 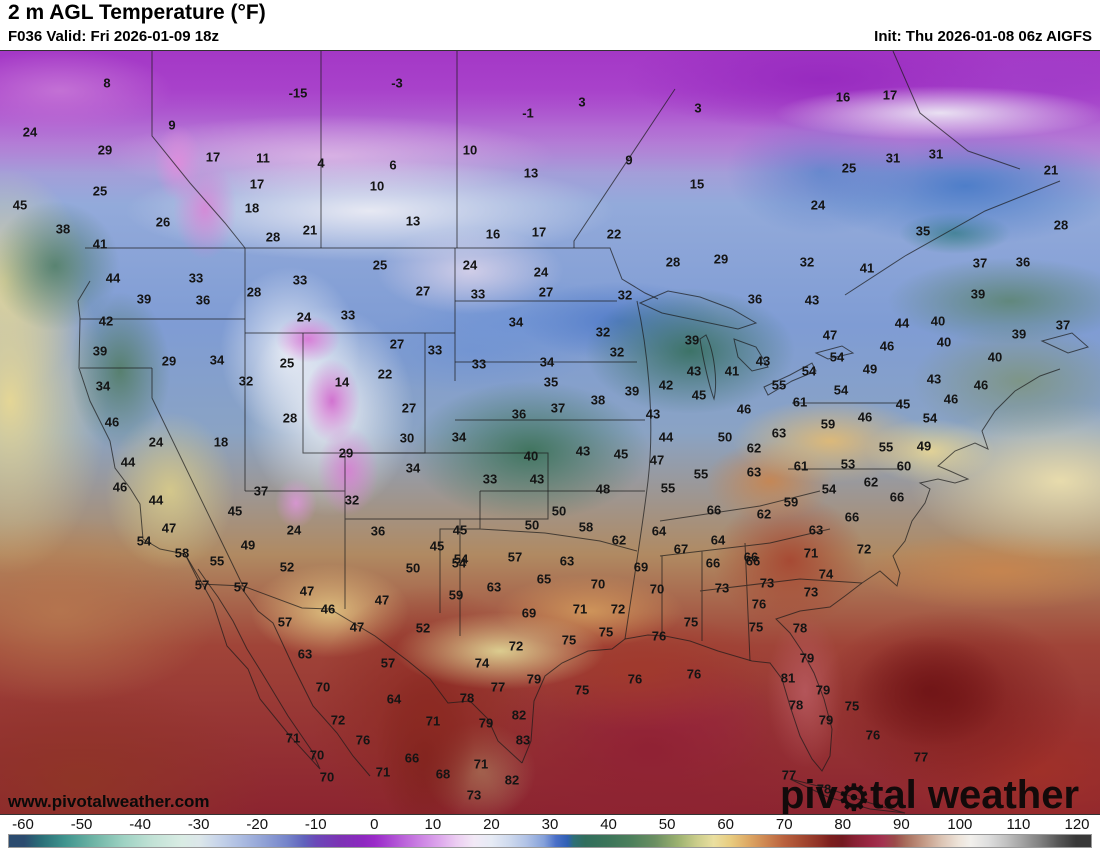 What do you see at coordinates (608, 824) in the screenshot?
I see `colorbar-tick: 40` at bounding box center [608, 824].